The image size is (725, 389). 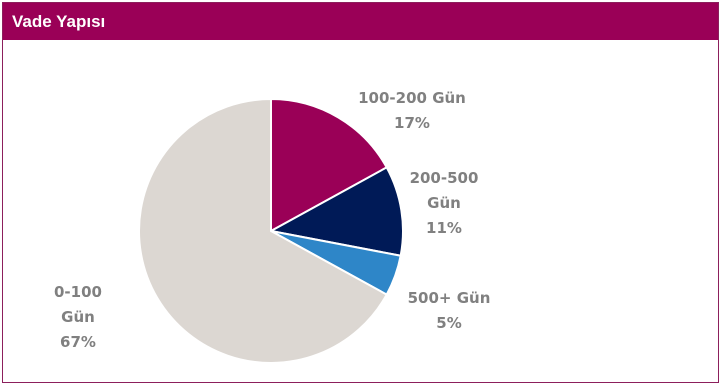 I want to click on slice-label: 0-100 Gün 67%, so click(x=78, y=317).